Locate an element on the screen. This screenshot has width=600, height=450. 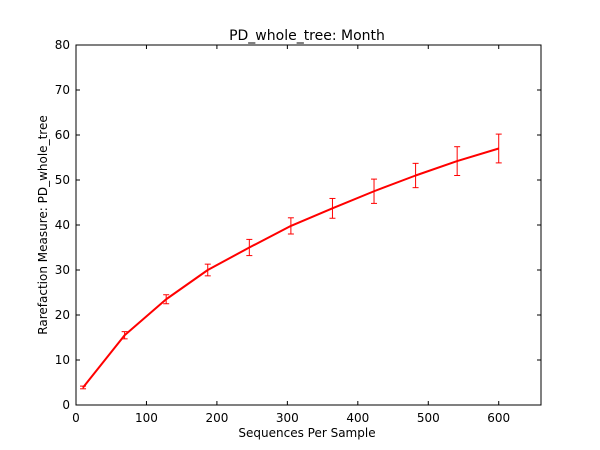
x-tick-label: 600 is located at coordinates (498, 418).